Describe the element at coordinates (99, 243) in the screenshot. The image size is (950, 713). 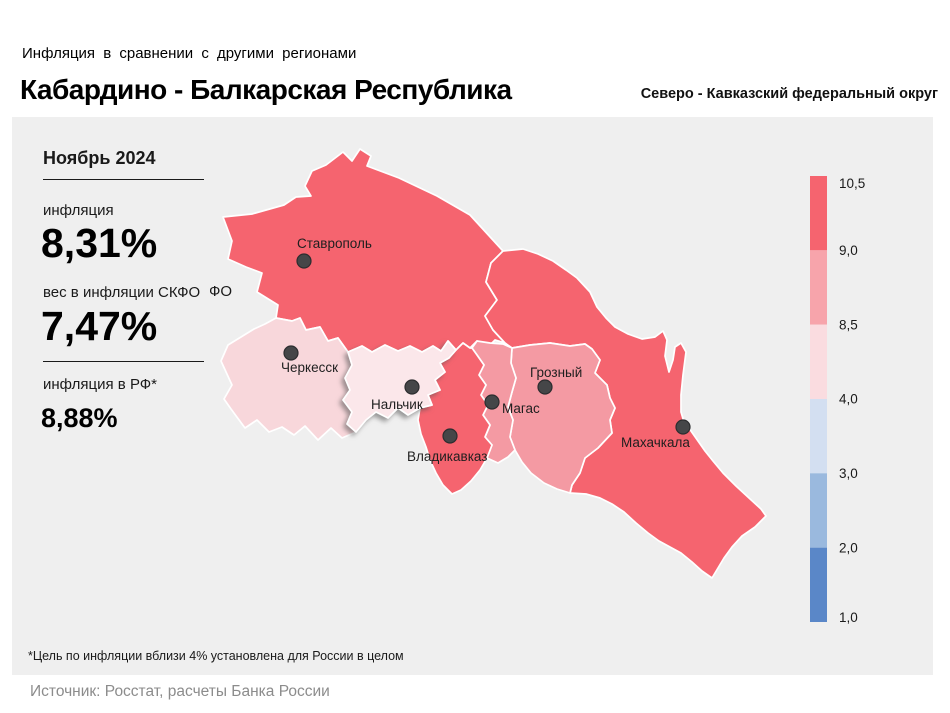
I see `inflation-value: 8,31%` at that location.